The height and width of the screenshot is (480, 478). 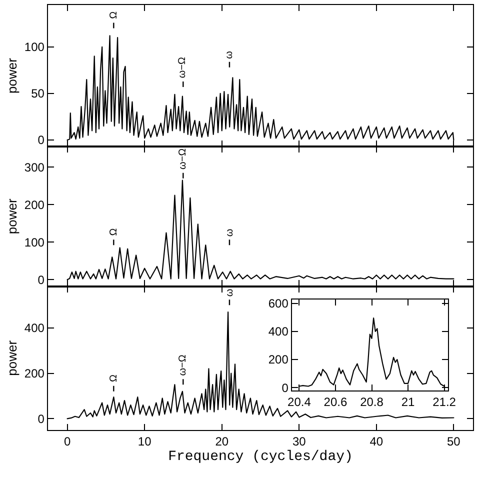 What do you see at coordinates (299, 441) in the screenshot?
I see `x-tick-label: 30` at bounding box center [299, 441].